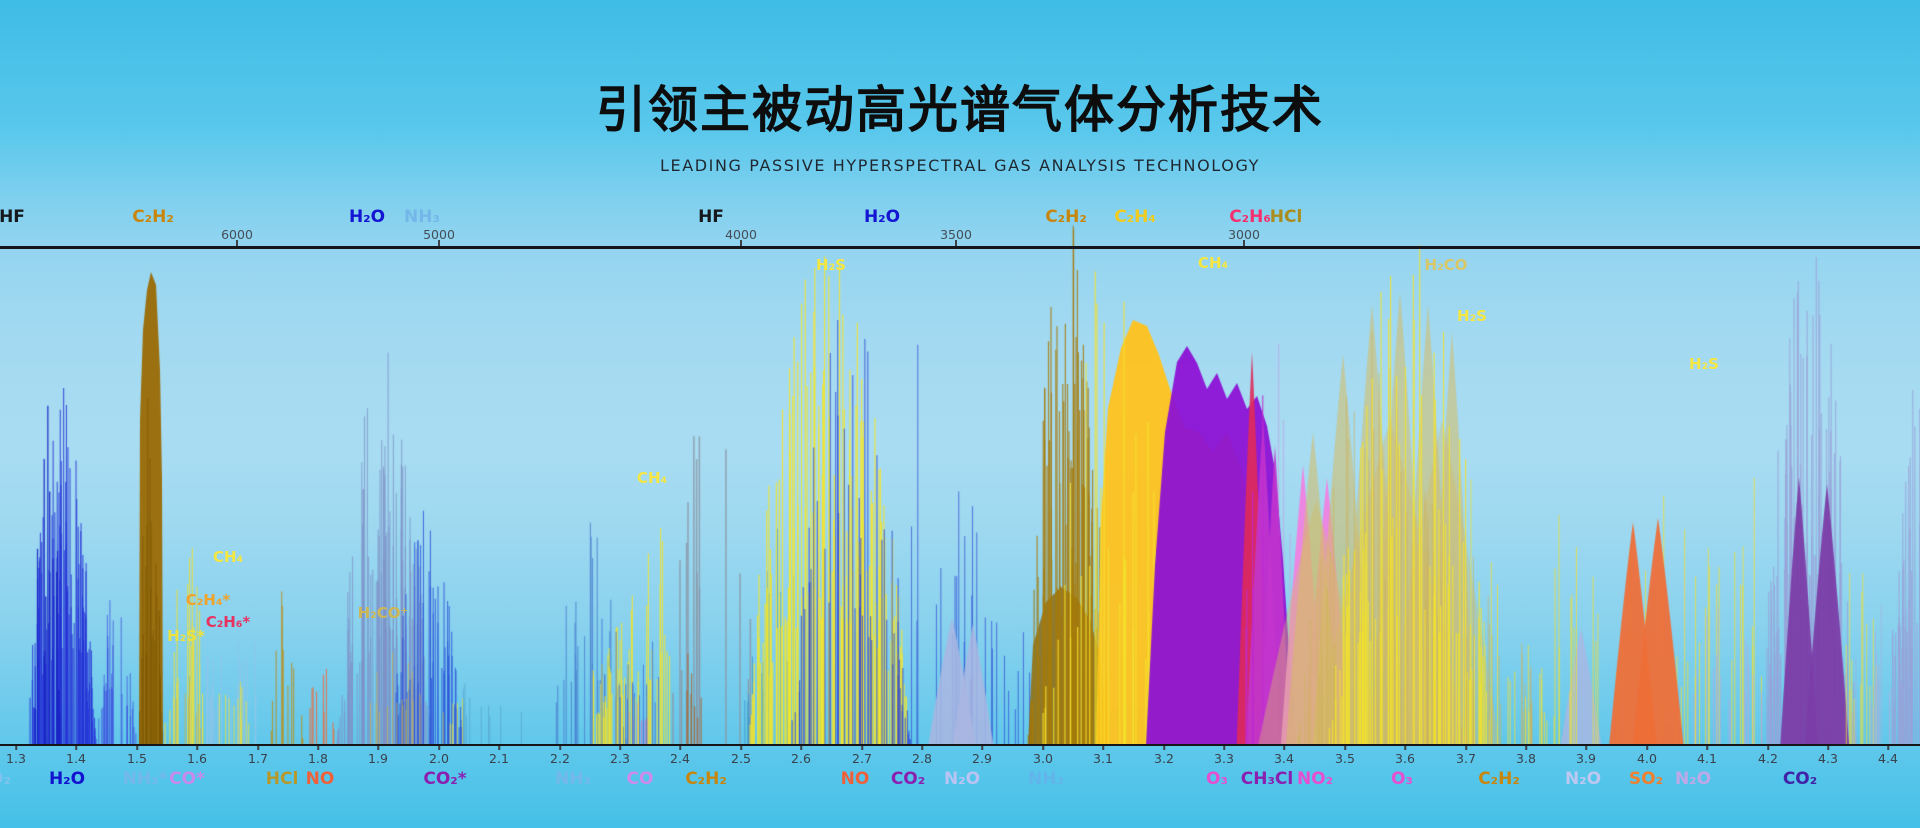  What do you see at coordinates (439, 234) in the screenshot?
I see `wavenumber-tick-label: 5000` at bounding box center [439, 234].